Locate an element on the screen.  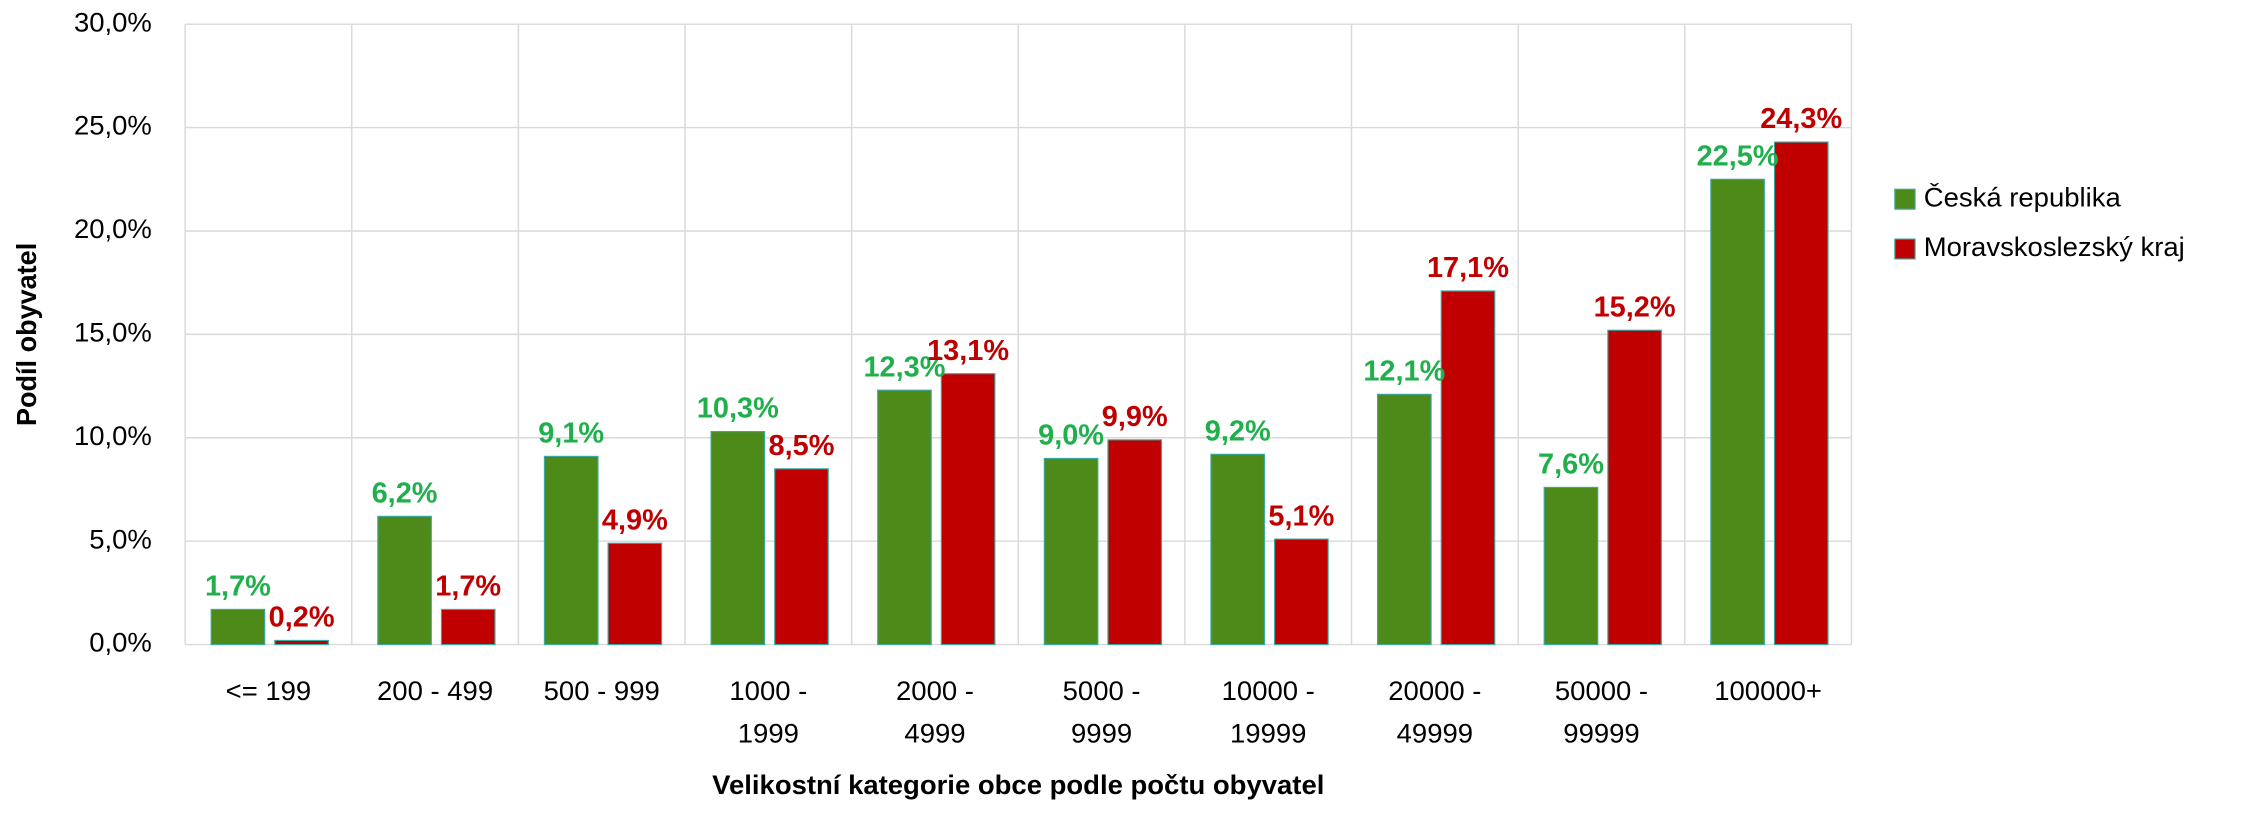
value-label: 4,9% is located at coordinates (635, 521).